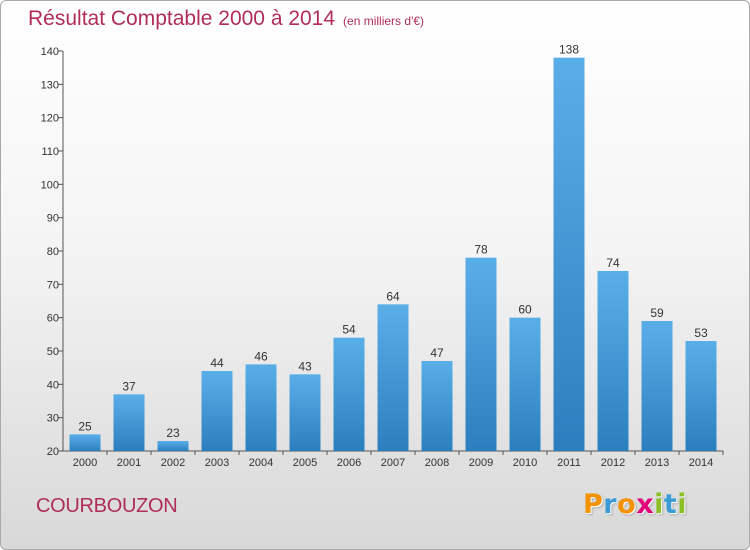 Image resolution: width=750 pixels, height=550 pixels. What do you see at coordinates (627, 504) in the screenshot?
I see `logo-letter: o` at bounding box center [627, 504].